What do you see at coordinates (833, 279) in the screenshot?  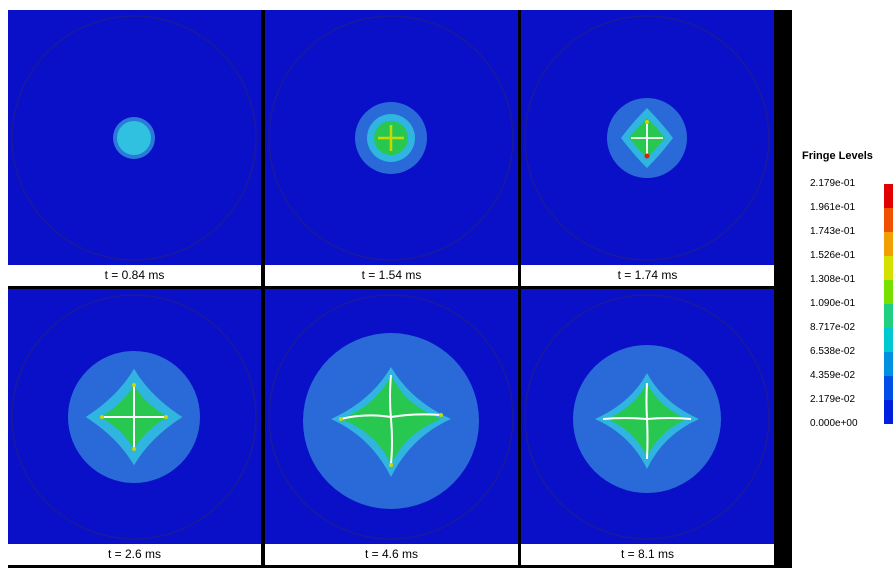 I see `legend-level-4: 1.308e-01` at bounding box center [833, 279].